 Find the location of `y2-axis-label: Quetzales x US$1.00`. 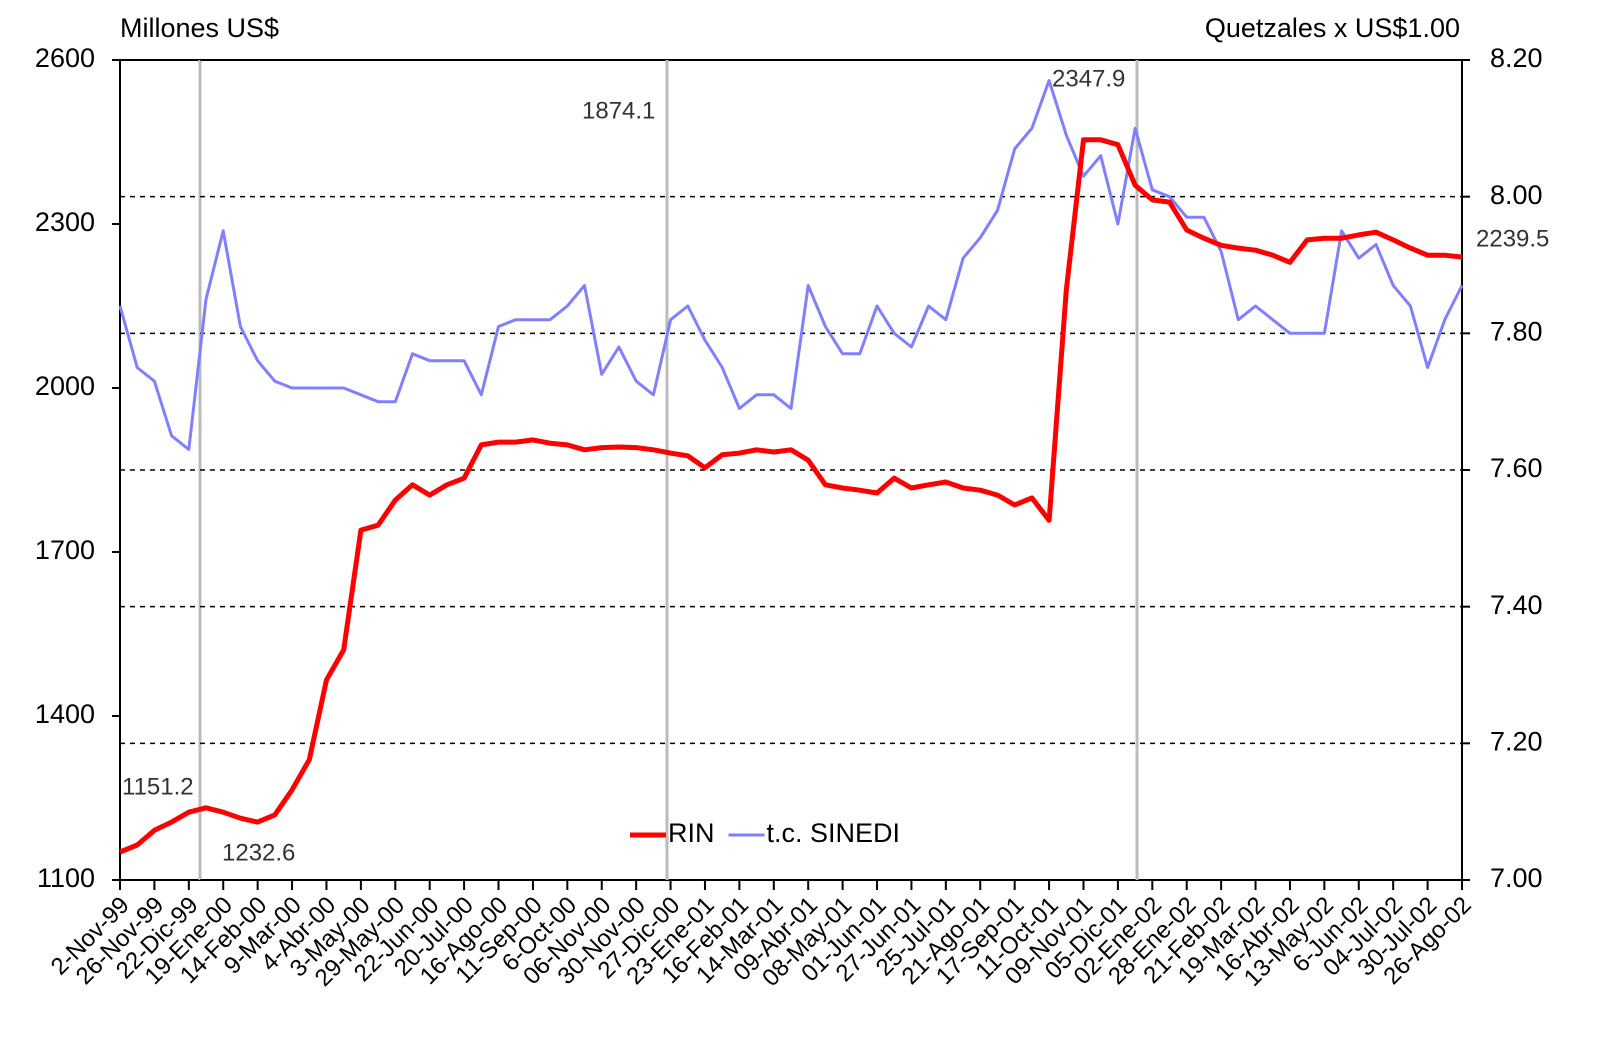

y2-axis-label: Quetzales x US$1.00 is located at coordinates (1332, 28).